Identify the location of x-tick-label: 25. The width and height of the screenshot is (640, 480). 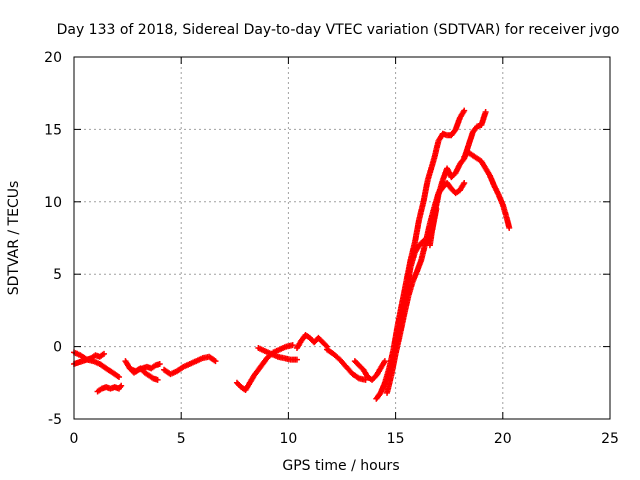
(610, 439).